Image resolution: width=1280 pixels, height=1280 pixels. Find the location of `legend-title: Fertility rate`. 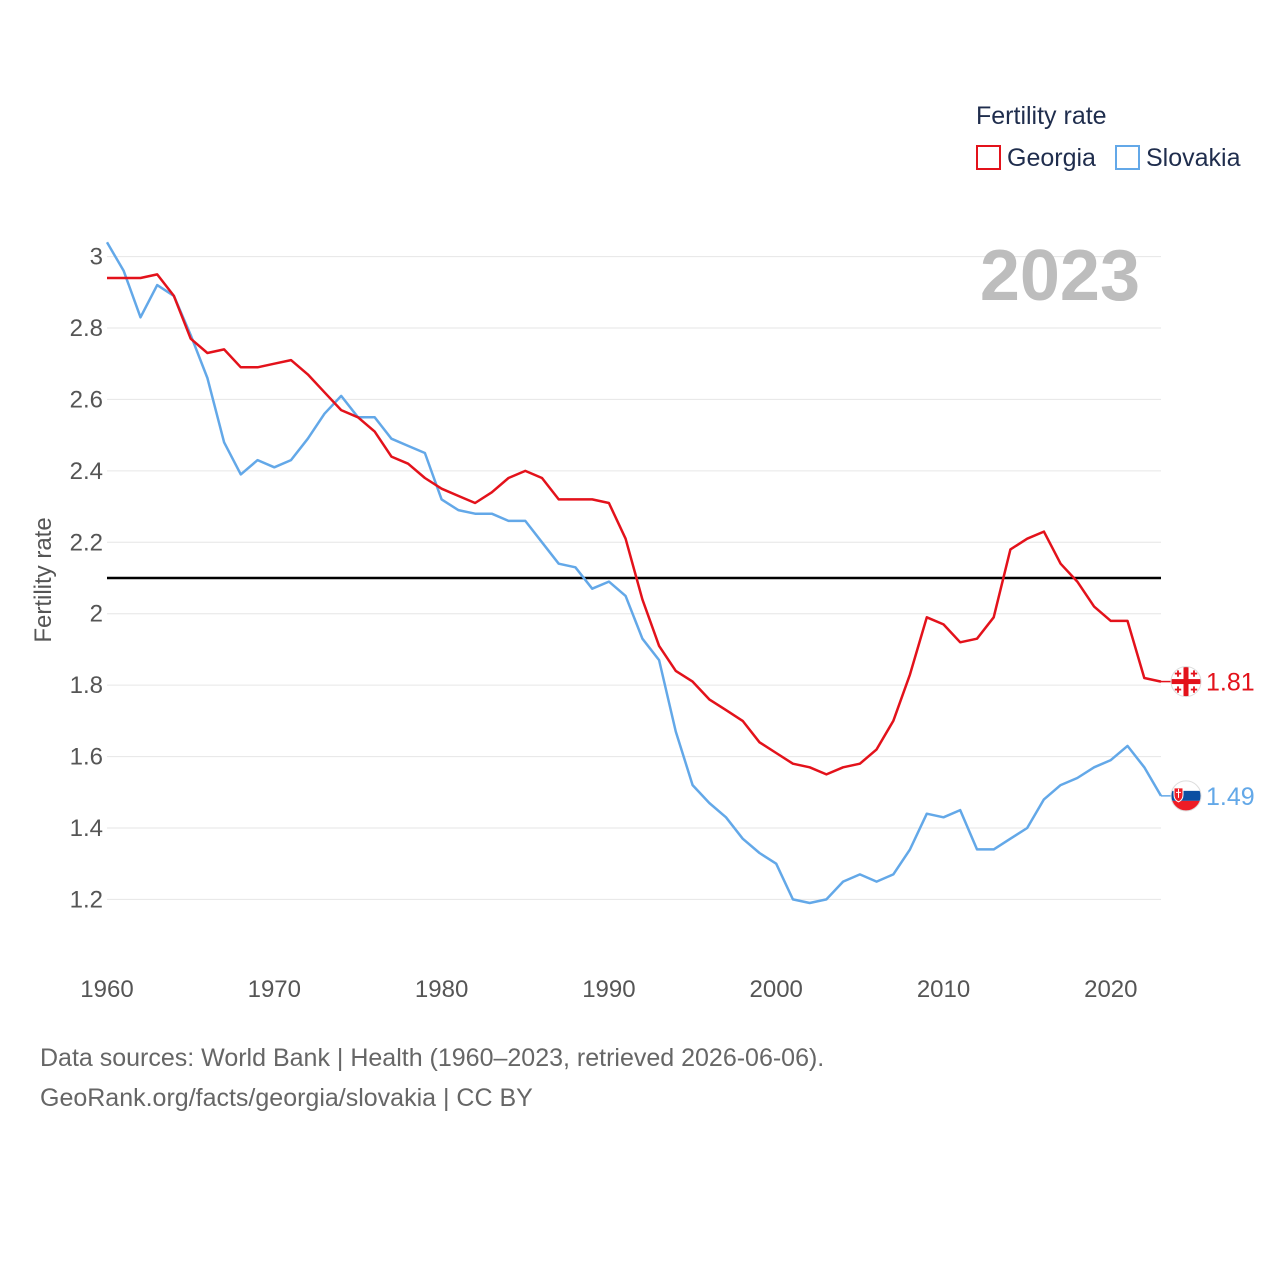

legend-title: Fertility rate is located at coordinates (1041, 116).